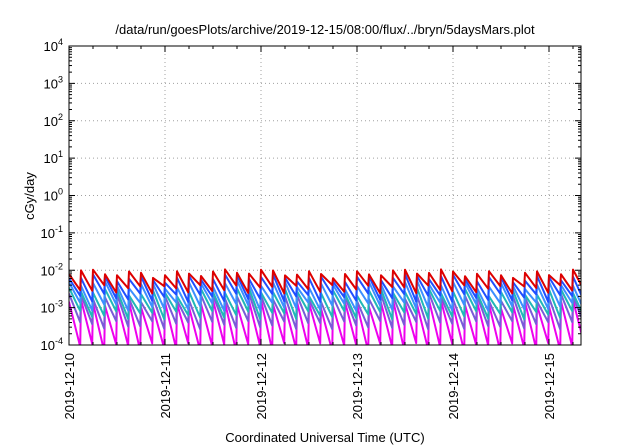 This screenshot has width=640, height=448. I want to click on y-tick-label: 10⁻³, so click(52, 307).